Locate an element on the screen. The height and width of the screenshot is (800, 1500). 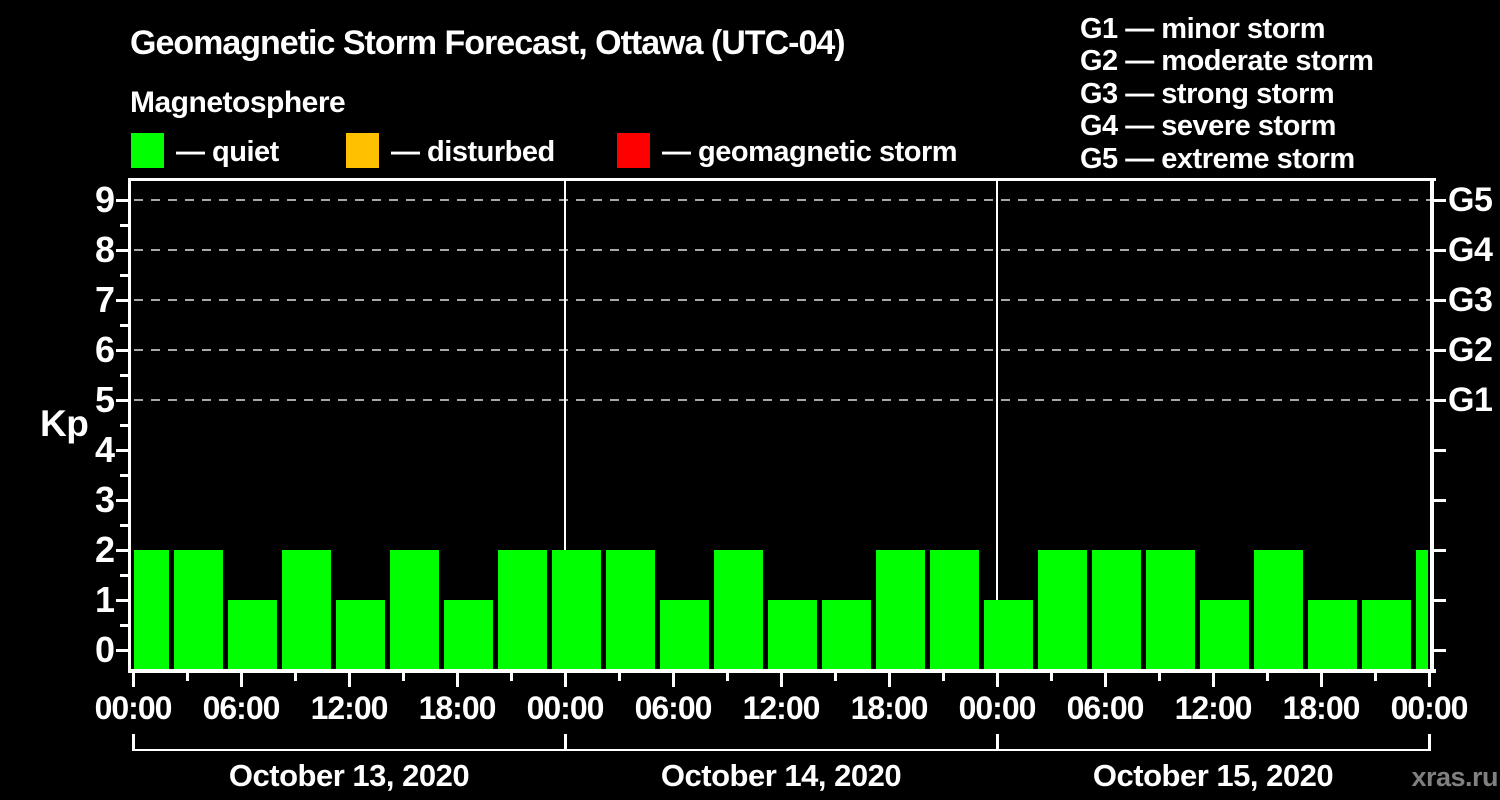
axis-right is located at coordinates (1432, 425).